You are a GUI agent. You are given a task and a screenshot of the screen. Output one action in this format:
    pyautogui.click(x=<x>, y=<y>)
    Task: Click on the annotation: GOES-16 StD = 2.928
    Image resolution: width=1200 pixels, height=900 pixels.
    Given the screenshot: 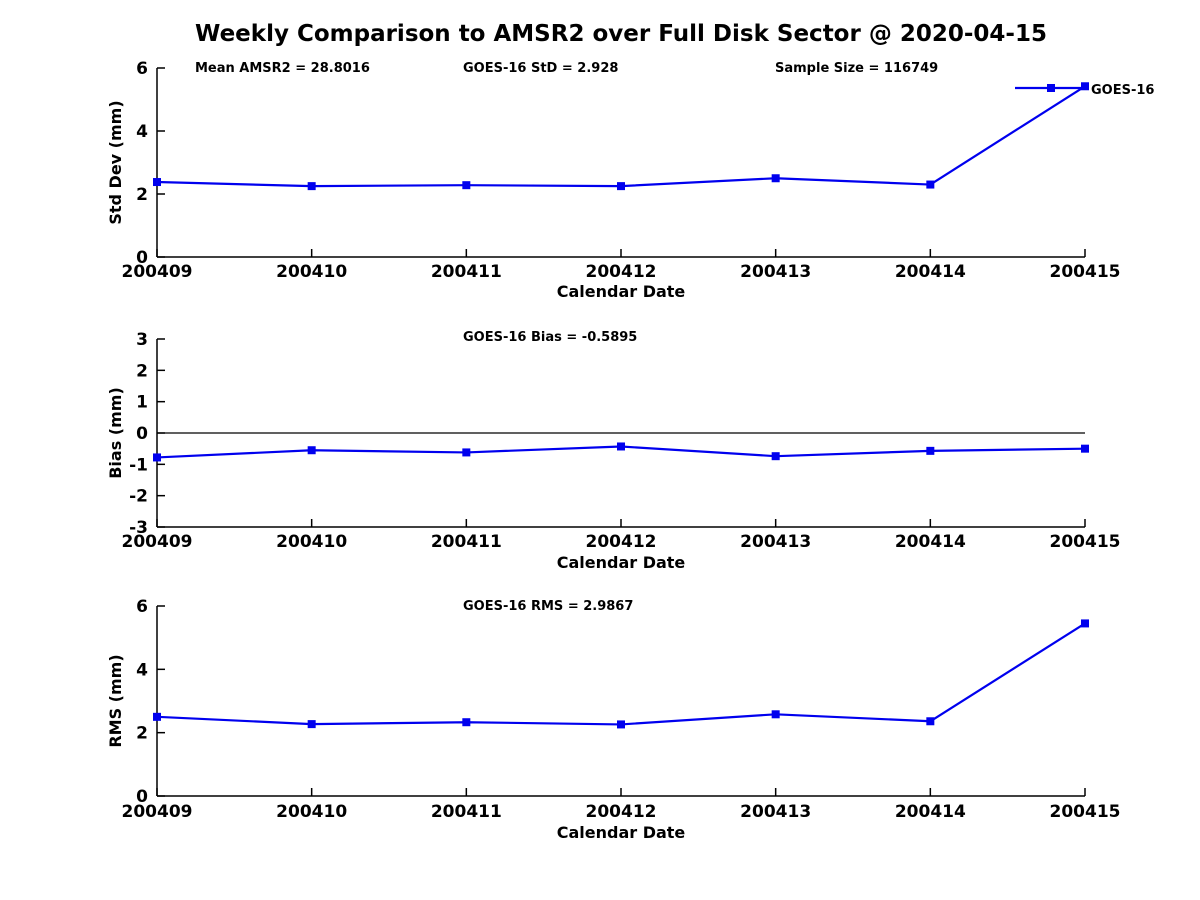 What is the action you would take?
    pyautogui.click(x=540, y=68)
    